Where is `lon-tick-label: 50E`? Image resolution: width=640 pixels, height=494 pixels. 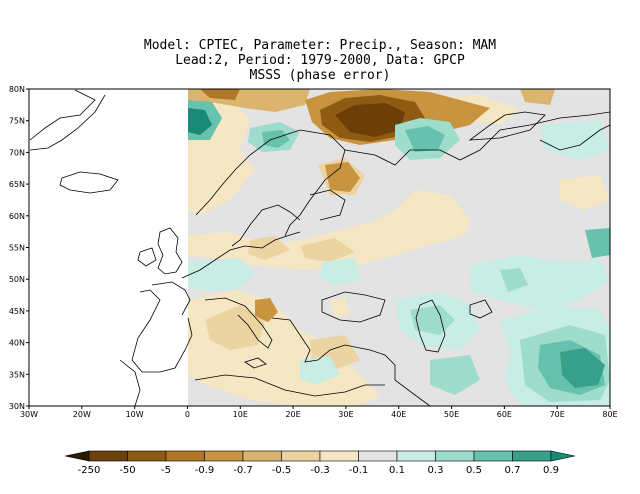 lon-tick-label: 50E is located at coordinates (451, 414).